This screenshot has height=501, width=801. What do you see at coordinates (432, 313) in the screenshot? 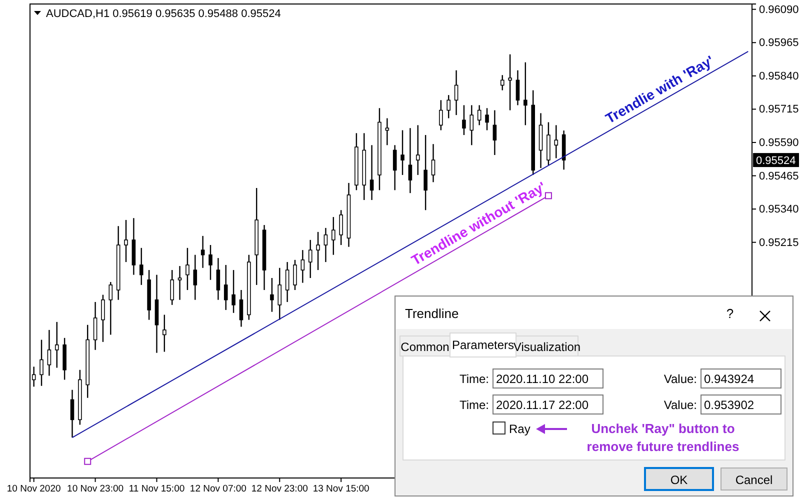
I see `annotation: Trendline` at bounding box center [432, 313].